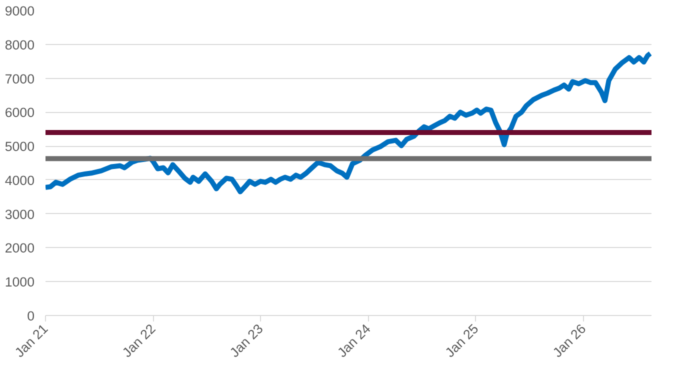 The height and width of the screenshot is (368, 681). Describe the element at coordinates (19, 146) in the screenshot. I see `y-tick-label: 5000` at that location.